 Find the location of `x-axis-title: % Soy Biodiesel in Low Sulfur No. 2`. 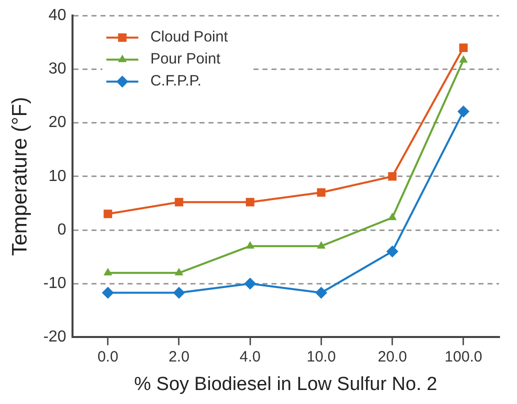

x-axis-title: % Soy Biodiesel in Low Sulfur No. 2 is located at coordinates (286, 384).